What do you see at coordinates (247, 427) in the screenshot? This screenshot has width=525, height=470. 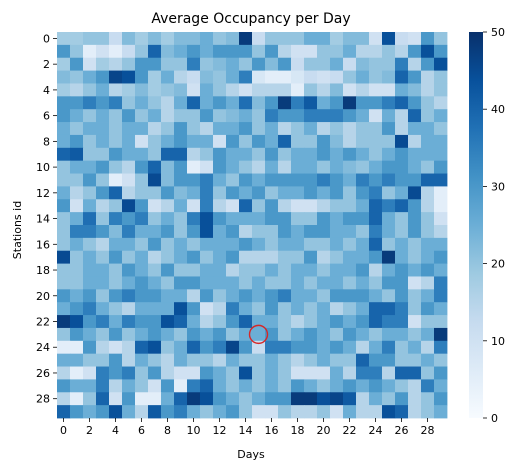 I see `x-axis-ticks: 0 2 4 6 8 10 12 14 16 18 20 22 24 26 28` at bounding box center [247, 427].